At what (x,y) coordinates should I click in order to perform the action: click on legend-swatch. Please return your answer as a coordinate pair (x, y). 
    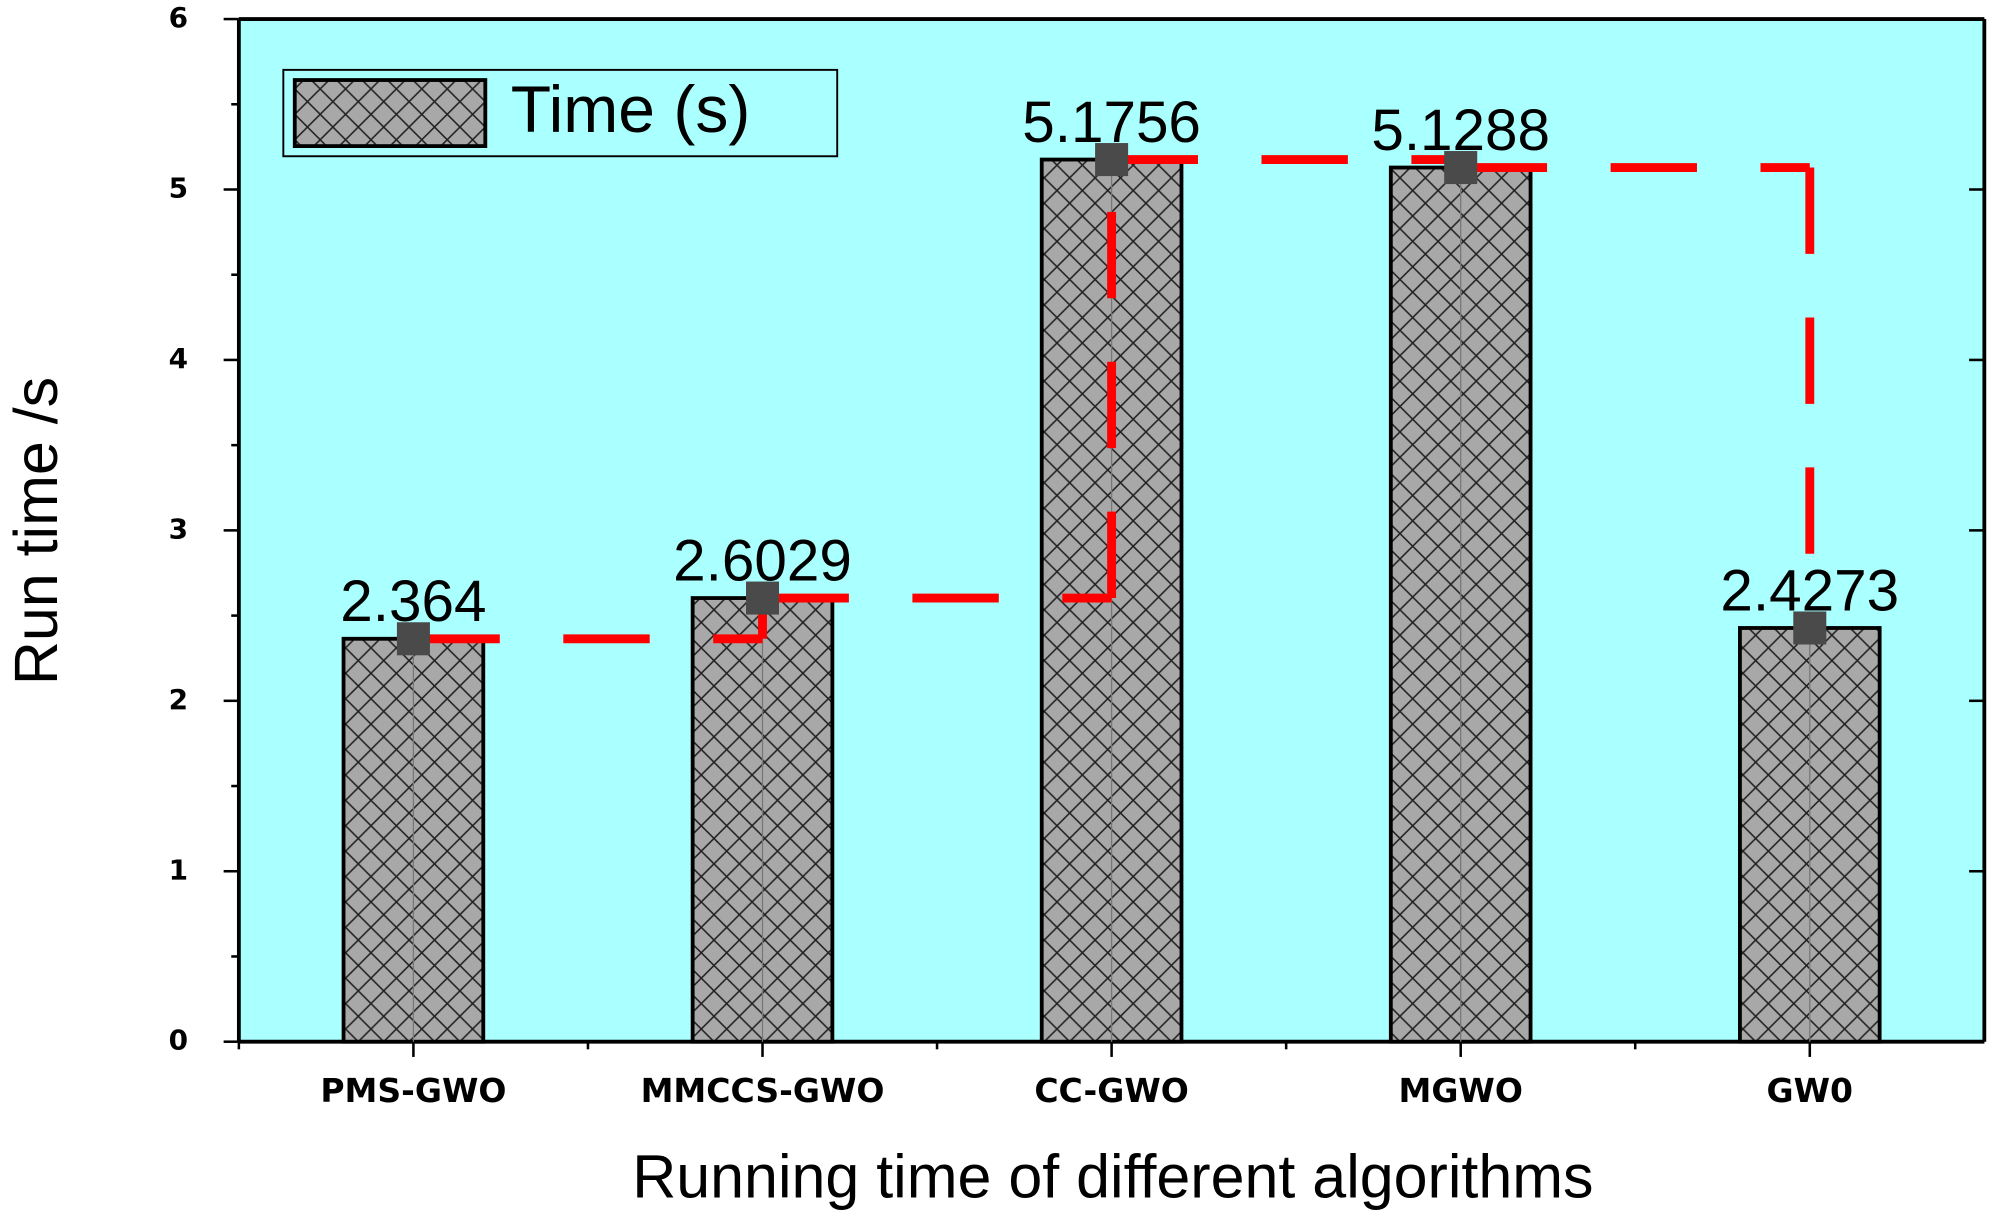
    Looking at the image, I should click on (390, 113).